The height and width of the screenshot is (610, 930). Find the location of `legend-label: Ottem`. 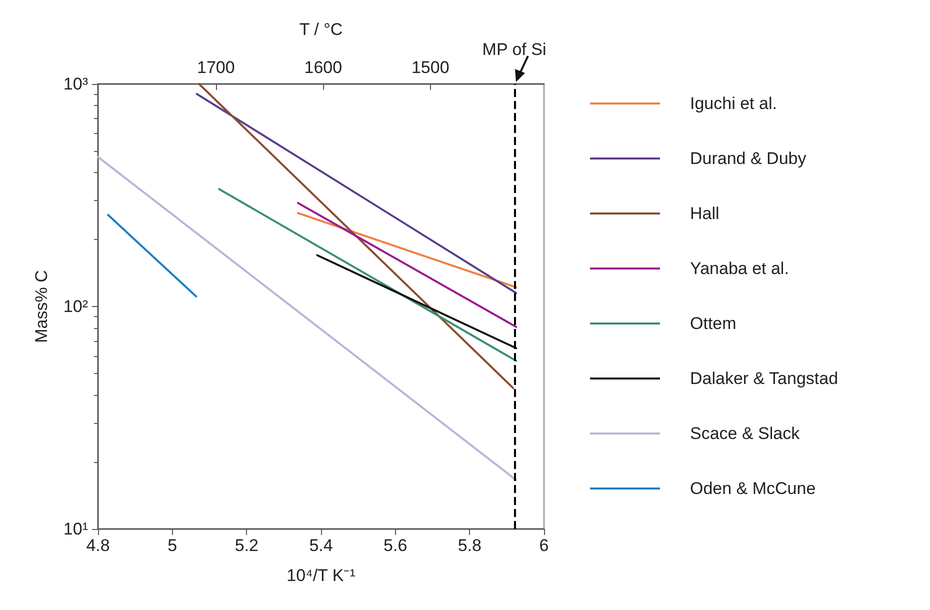

legend-label: Ottem is located at coordinates (713, 323).